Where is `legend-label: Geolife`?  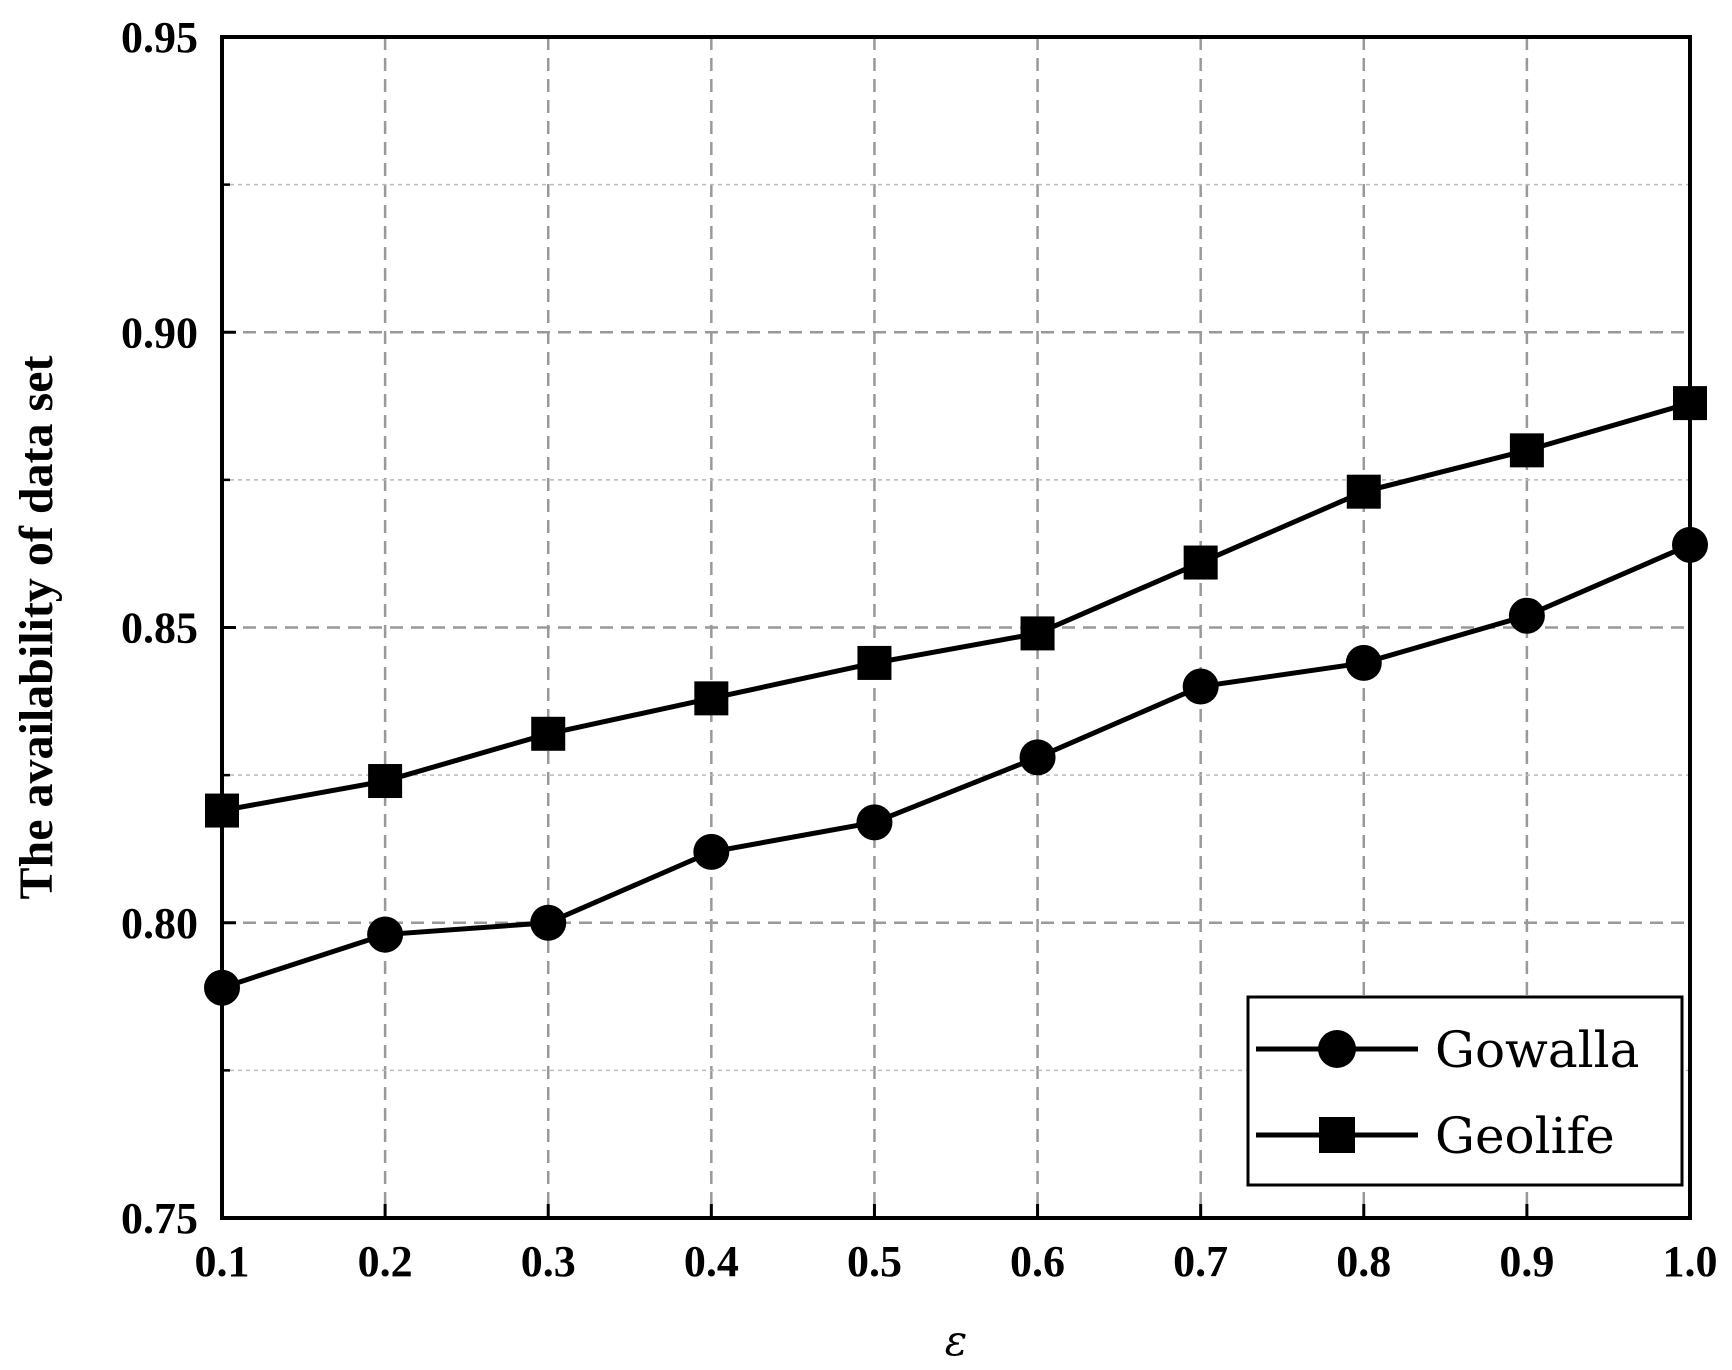
legend-label: Geolife is located at coordinates (1525, 1136).